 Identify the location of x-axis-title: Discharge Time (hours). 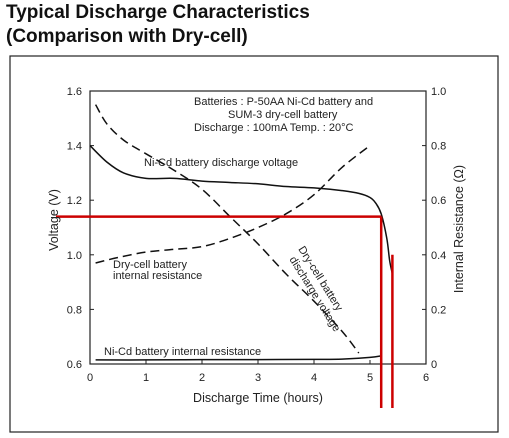
(258, 398).